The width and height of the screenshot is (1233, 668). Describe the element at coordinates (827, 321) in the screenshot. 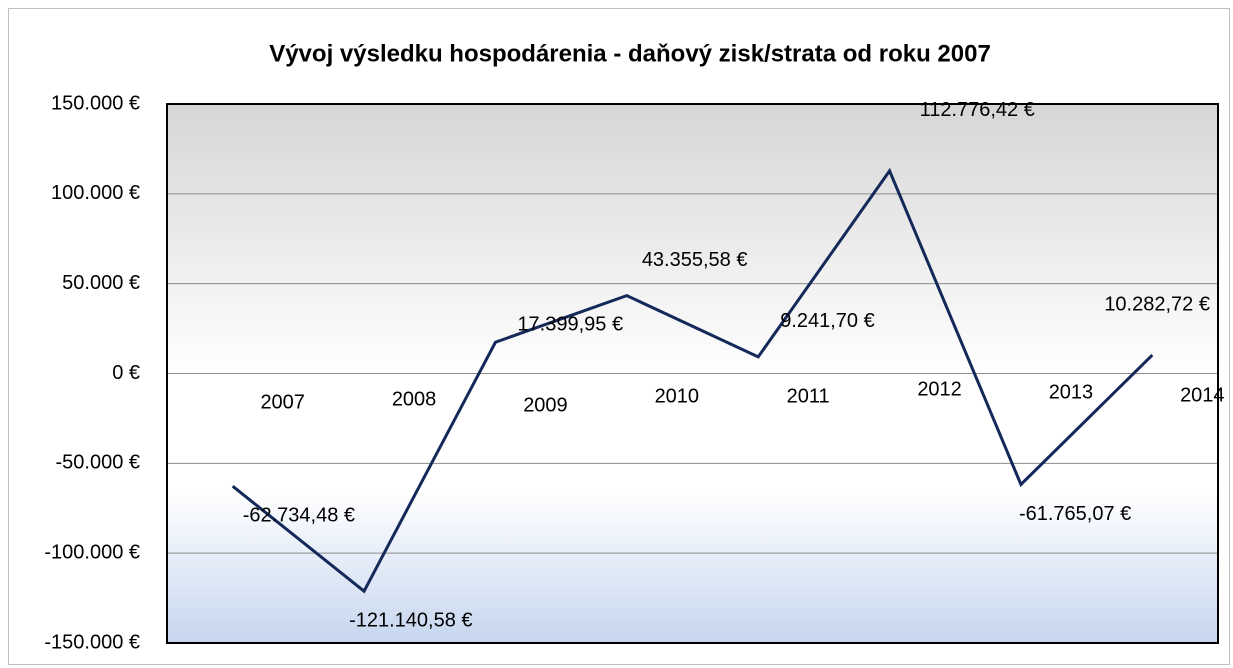

I see `data-label: 9.241,70 €` at that location.